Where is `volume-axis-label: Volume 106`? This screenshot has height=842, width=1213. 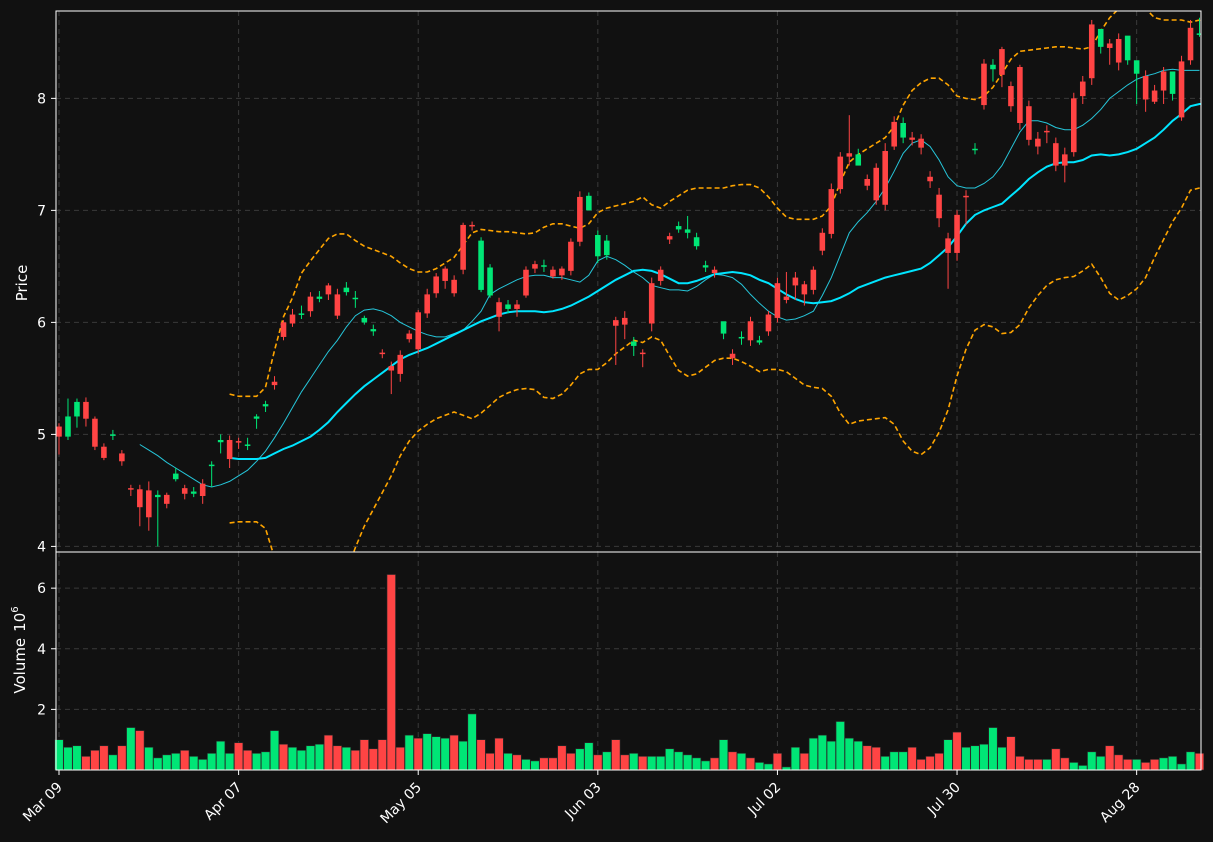 volume-axis-label: Volume 106 is located at coordinates (19, 649).